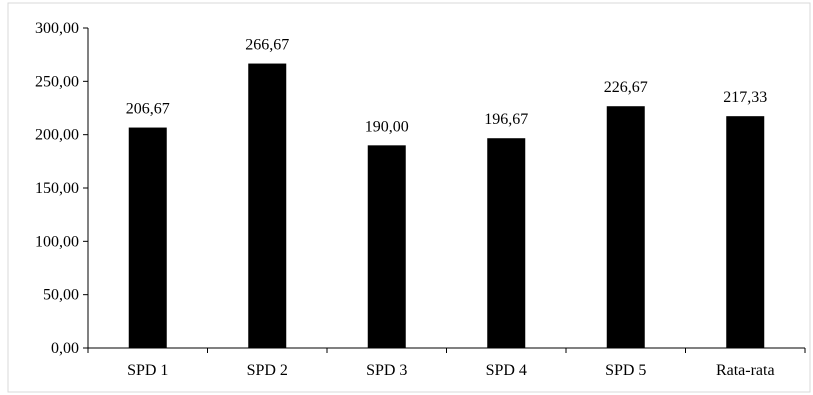  I want to click on data-label-2: 266,67, so click(267, 45).